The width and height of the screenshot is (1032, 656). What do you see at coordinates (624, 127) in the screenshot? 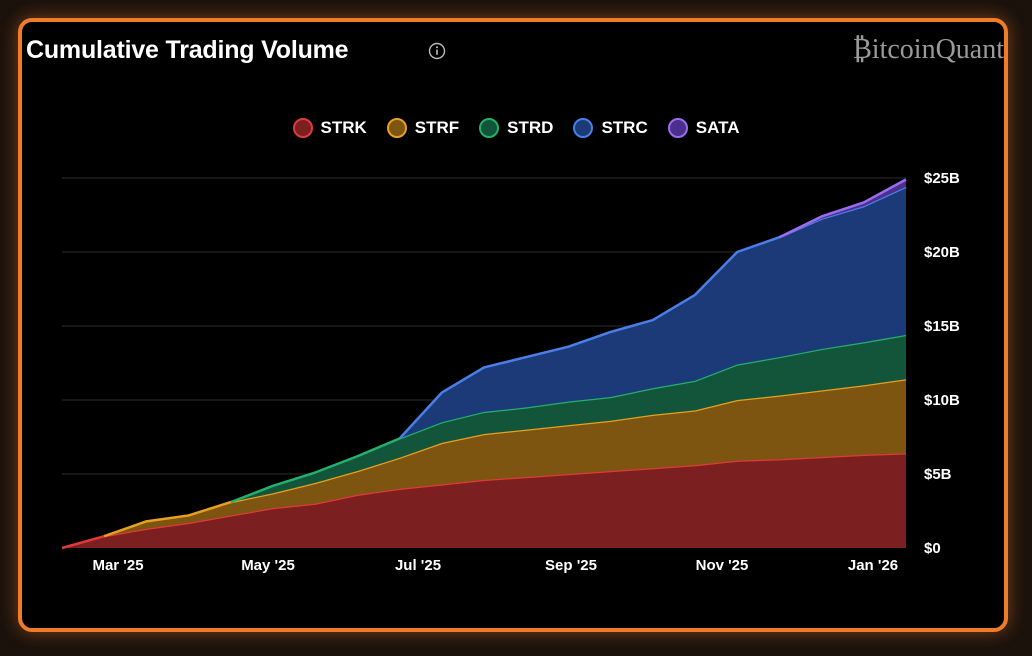
I see `legend-label-strc: STRC` at bounding box center [624, 127].